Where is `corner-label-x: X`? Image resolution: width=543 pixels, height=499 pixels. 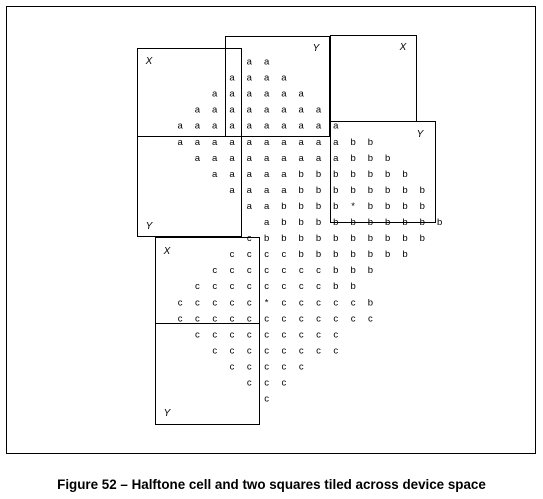 corner-label-x: X is located at coordinates (403, 47).